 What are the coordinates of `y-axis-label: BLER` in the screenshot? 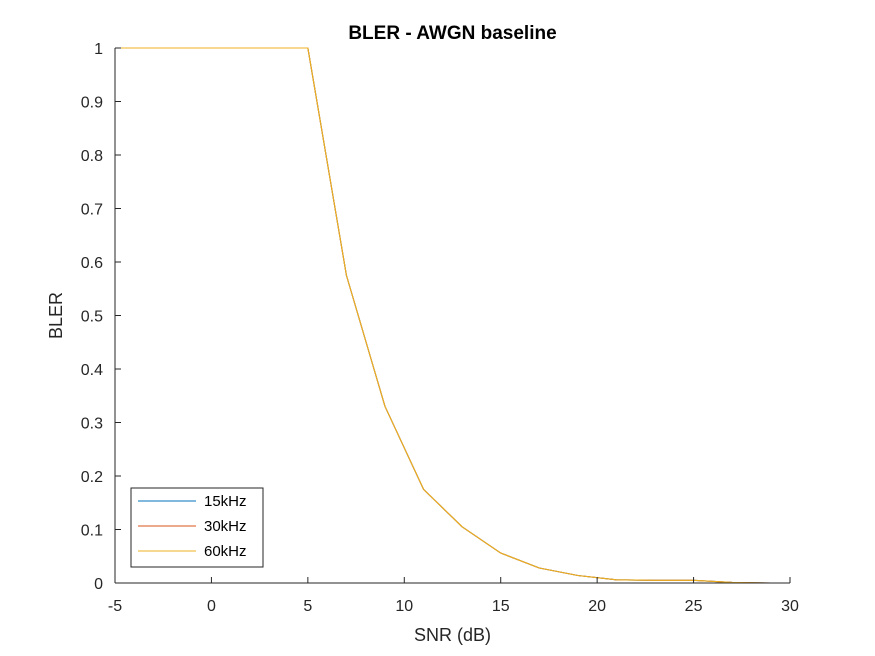 It's located at (56, 315).